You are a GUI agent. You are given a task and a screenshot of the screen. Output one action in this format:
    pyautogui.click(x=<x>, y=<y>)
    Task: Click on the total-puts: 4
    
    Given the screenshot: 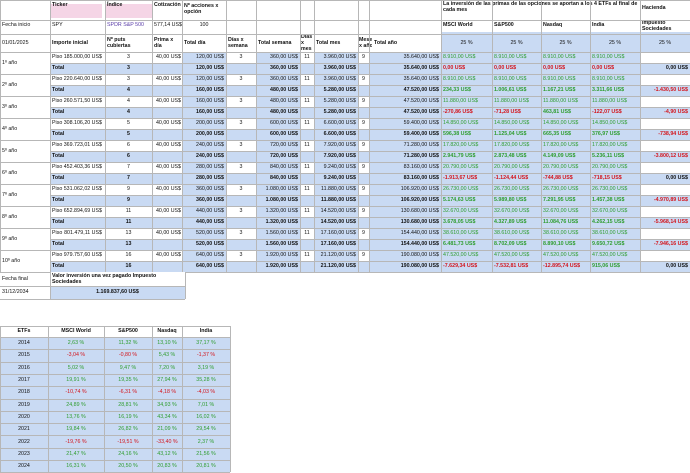 What is the action you would take?
    pyautogui.click(x=128, y=112)
    